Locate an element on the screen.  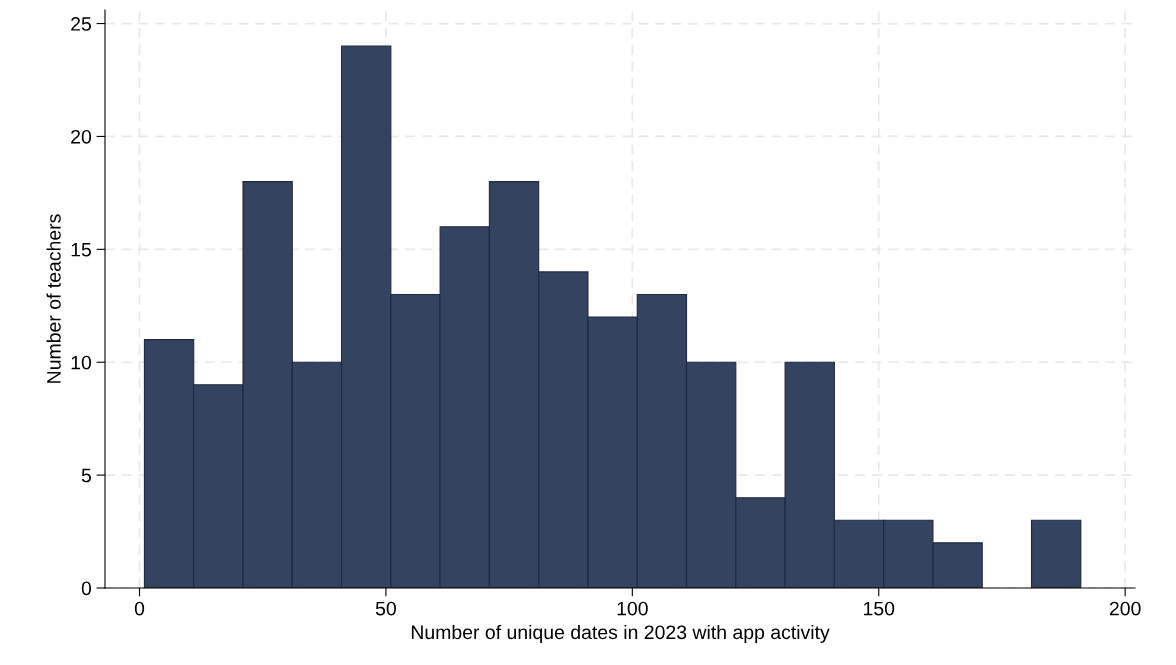
y-tick-label: 25 is located at coordinates (81, 24).